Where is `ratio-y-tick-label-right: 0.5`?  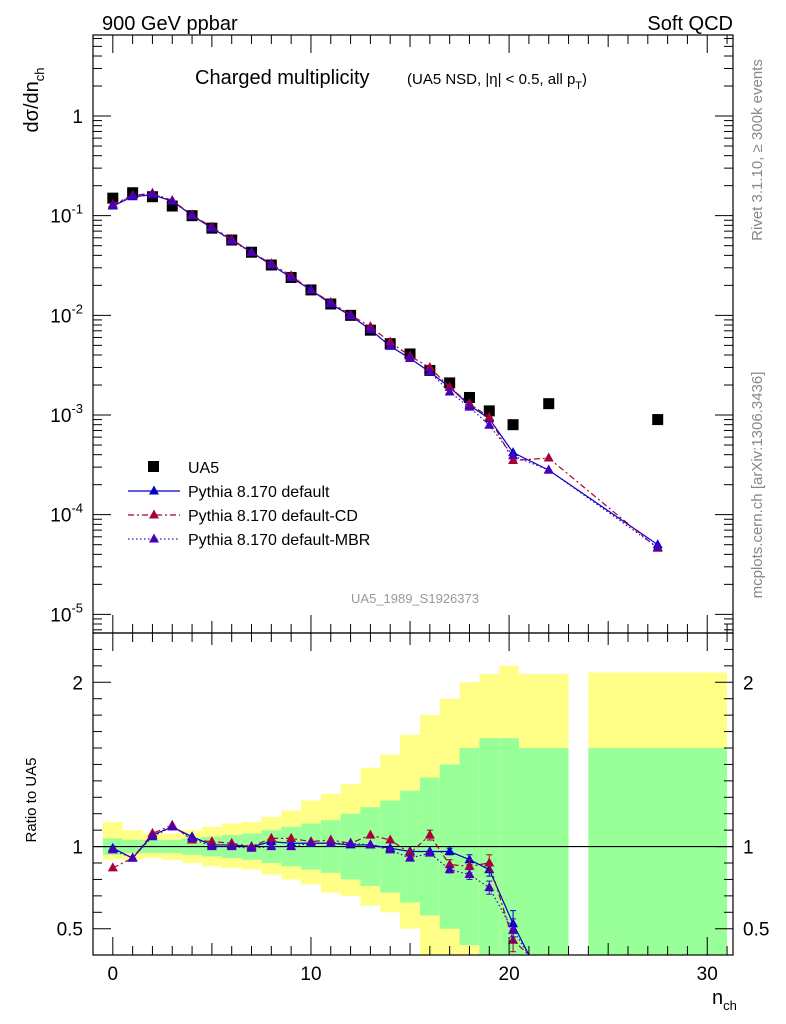
ratio-y-tick-label-right: 0.5 is located at coordinates (756, 930).